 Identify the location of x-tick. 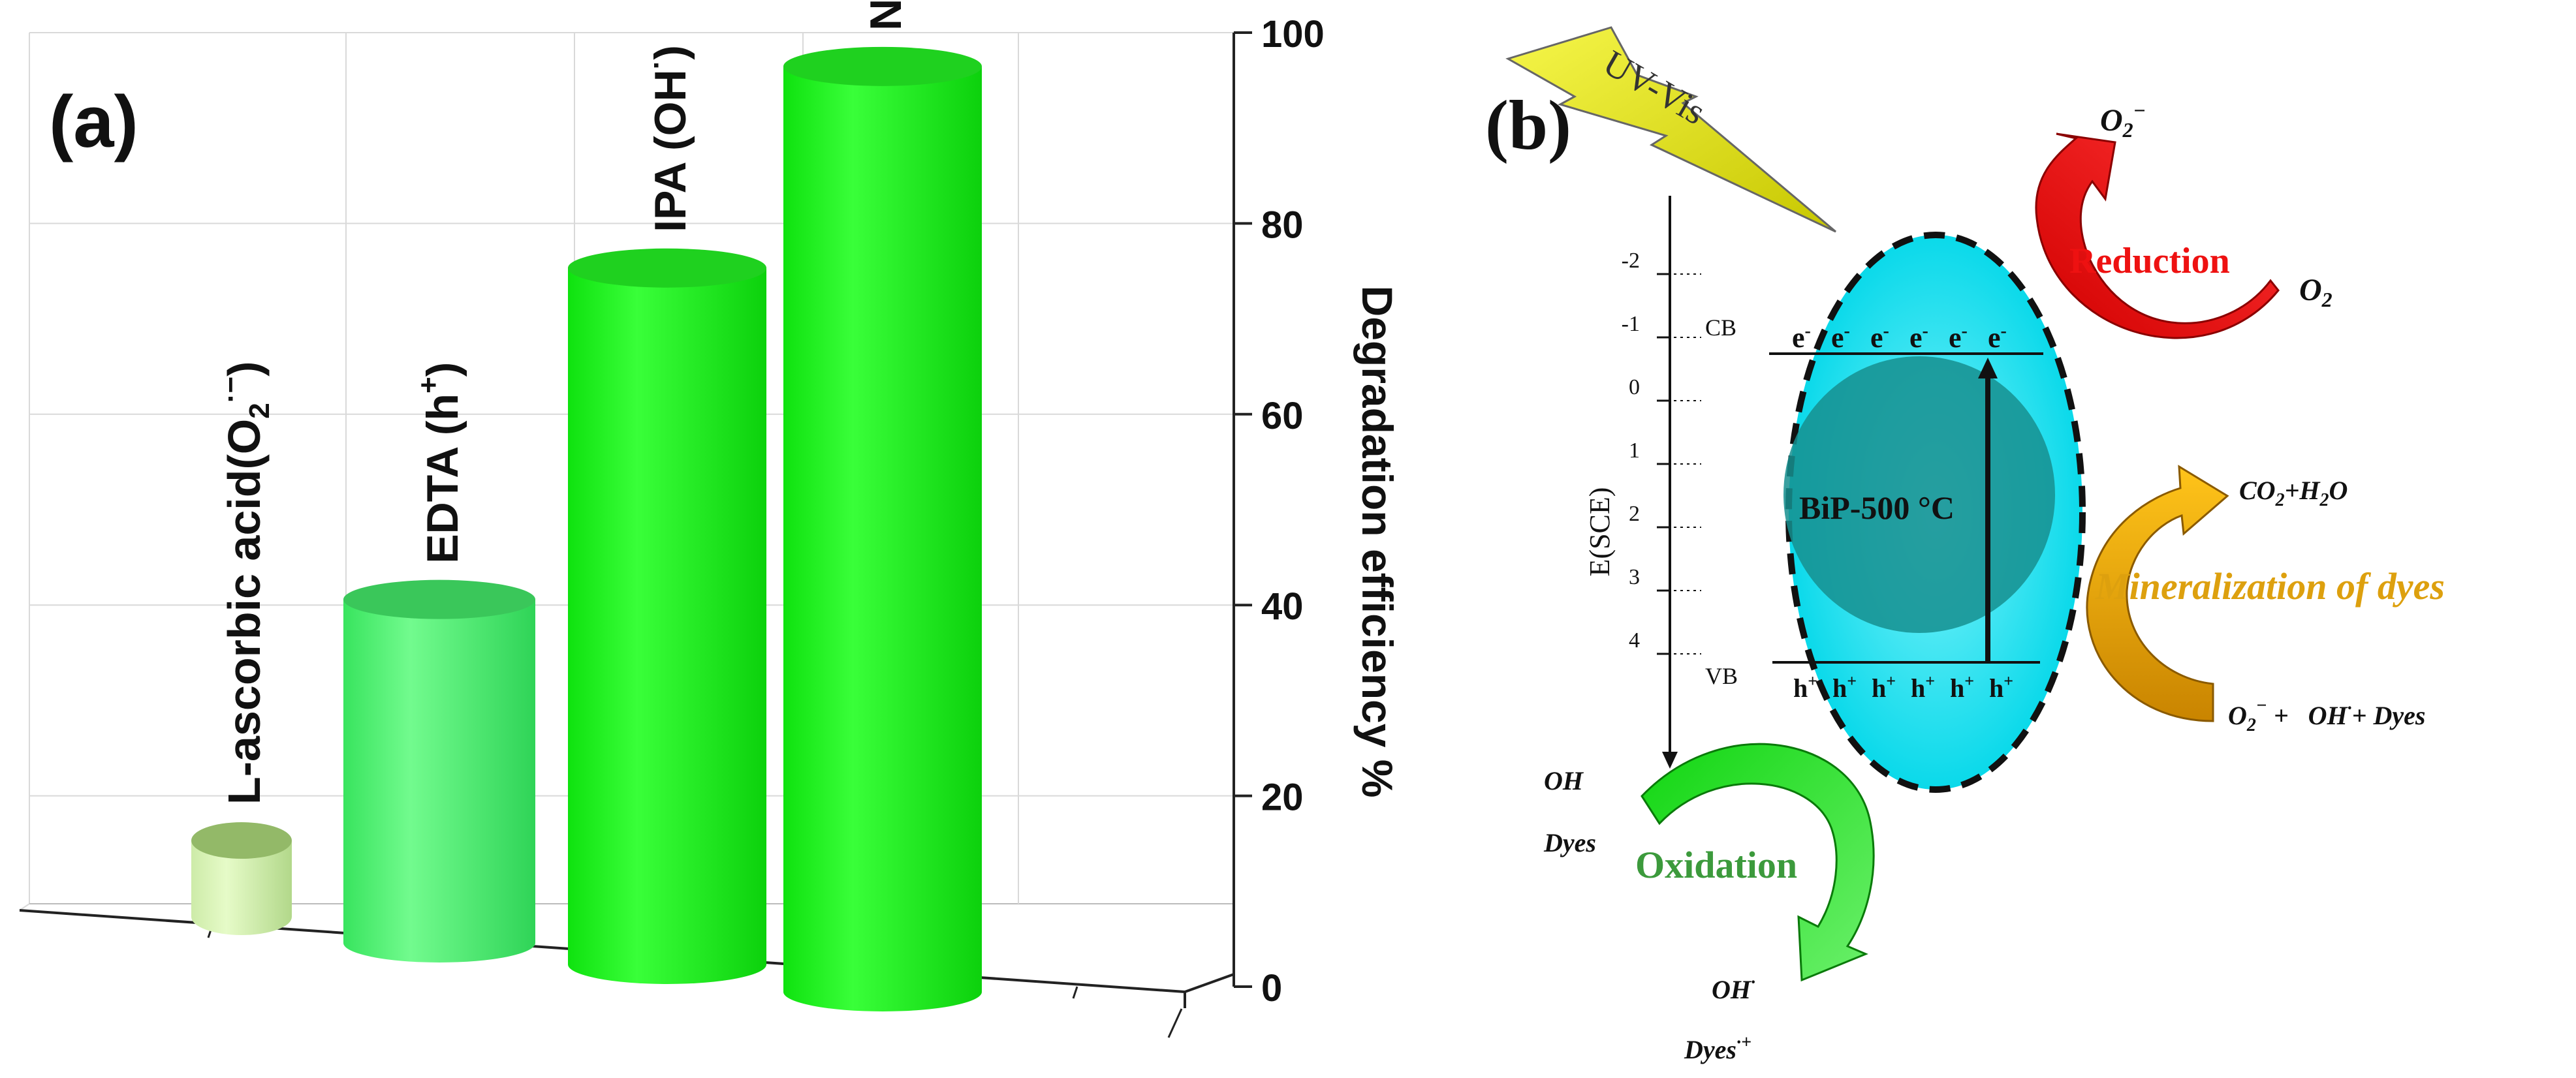
(1075, 993).